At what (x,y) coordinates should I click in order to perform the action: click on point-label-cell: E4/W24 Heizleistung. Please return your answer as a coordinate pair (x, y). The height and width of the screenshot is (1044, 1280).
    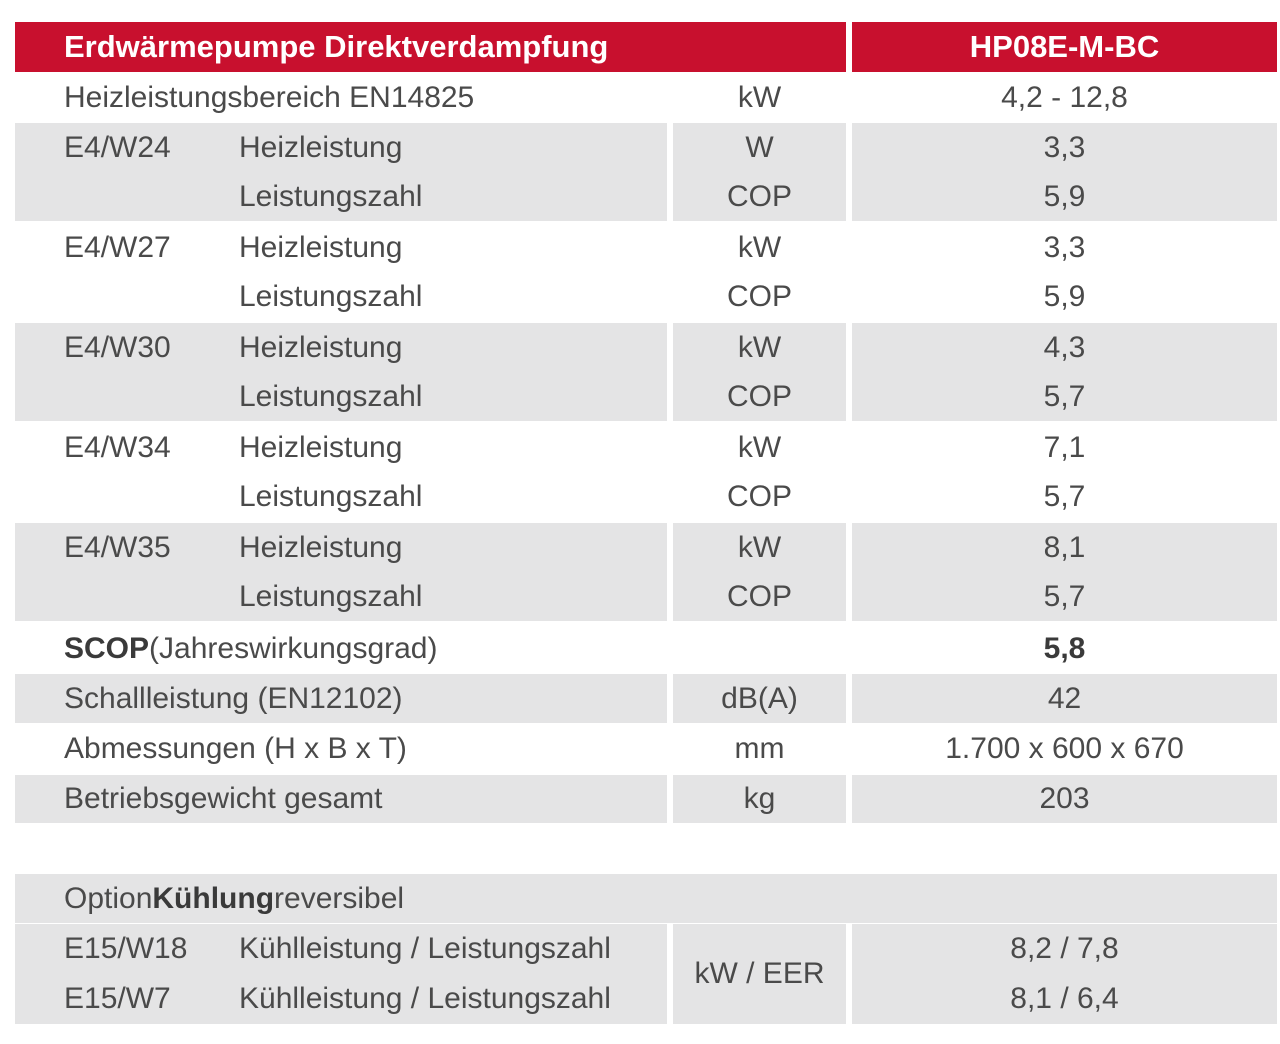
    Looking at the image, I should click on (341, 148).